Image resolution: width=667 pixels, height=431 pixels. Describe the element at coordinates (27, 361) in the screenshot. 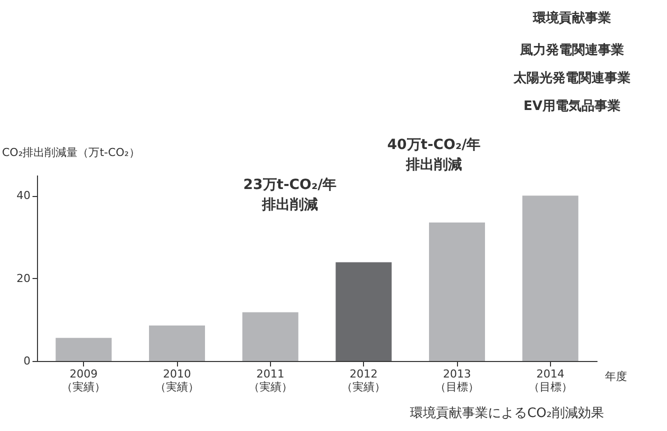

I see `y-tick-label: 0` at that location.